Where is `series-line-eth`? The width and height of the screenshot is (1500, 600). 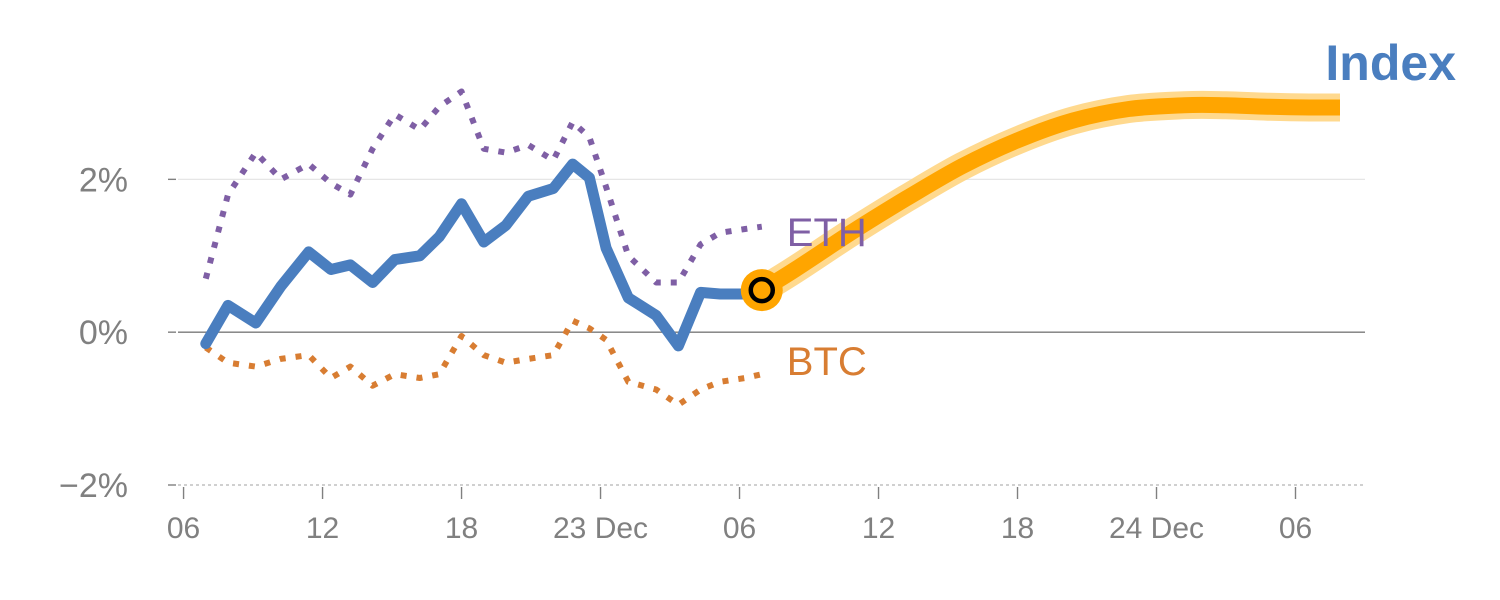
series-line-eth is located at coordinates (482, 187).